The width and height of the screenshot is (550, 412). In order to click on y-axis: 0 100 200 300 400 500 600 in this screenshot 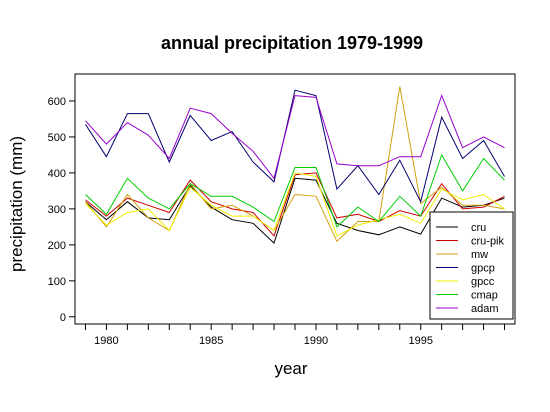, I will do `click(61, 210)`.